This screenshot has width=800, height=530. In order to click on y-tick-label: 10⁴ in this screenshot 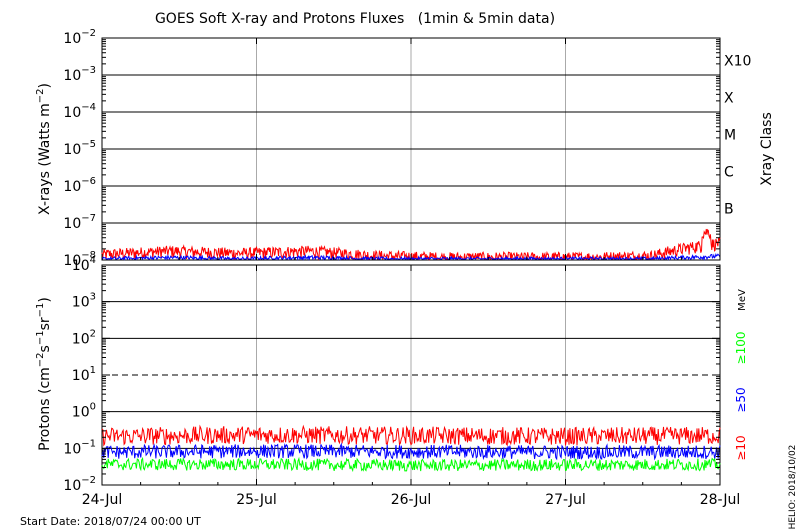, I will do `click(84, 264)`.